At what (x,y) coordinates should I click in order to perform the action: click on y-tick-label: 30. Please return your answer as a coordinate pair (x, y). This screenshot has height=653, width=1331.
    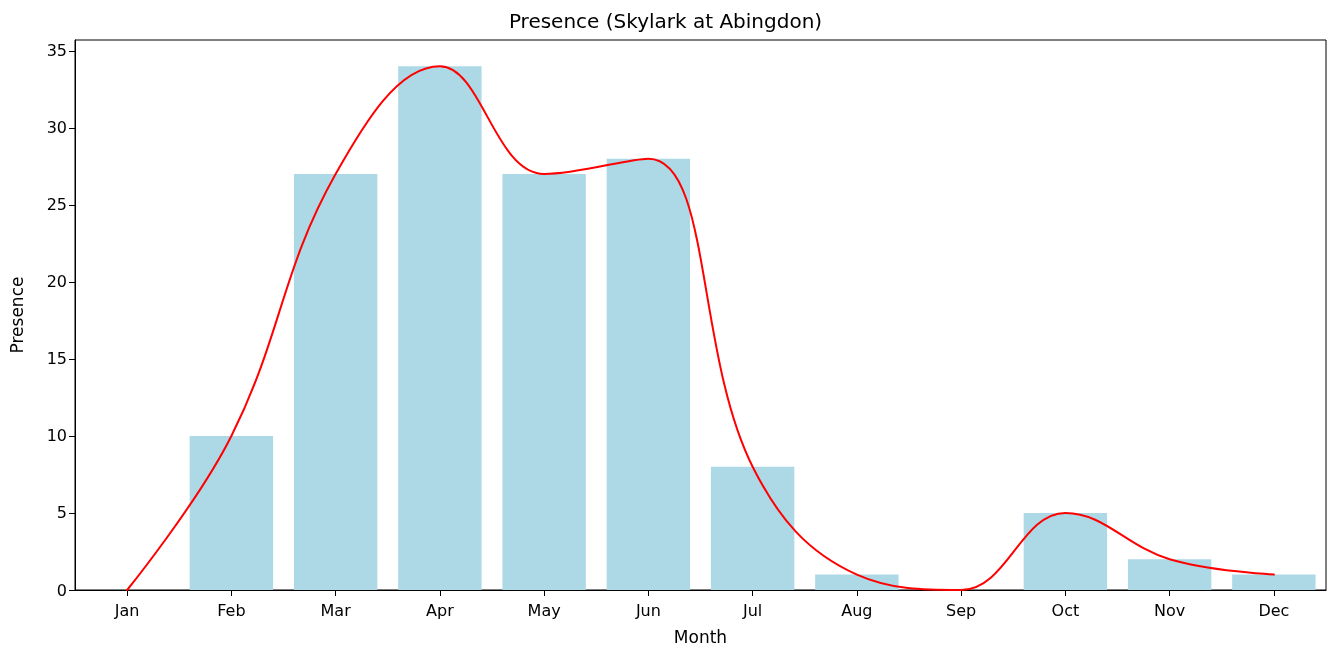
    Looking at the image, I should click on (56, 128).